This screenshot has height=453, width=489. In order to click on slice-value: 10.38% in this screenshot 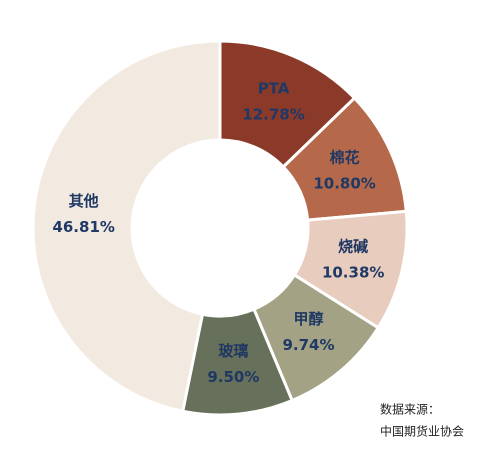, I will do `click(353, 273)`.